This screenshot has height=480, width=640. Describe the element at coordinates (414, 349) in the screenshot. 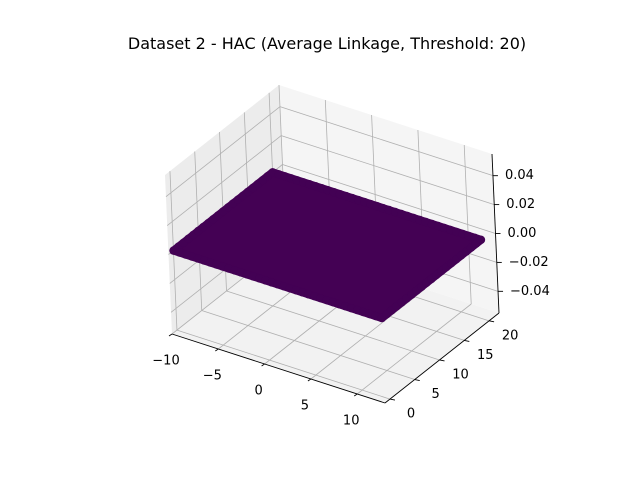

I see `x-gridline-floor` at that location.